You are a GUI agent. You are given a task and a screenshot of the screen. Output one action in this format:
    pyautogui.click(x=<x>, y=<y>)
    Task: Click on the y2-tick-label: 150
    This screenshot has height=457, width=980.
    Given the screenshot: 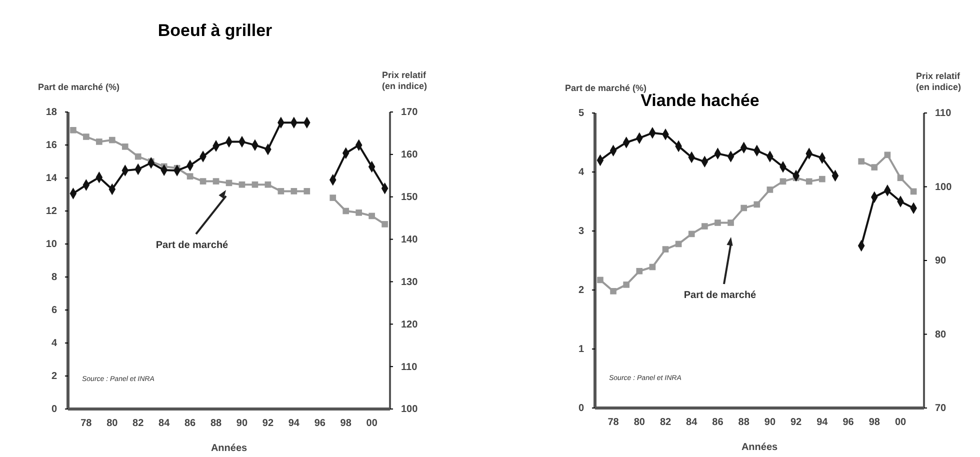 What is the action you would take?
    pyautogui.click(x=409, y=198)
    